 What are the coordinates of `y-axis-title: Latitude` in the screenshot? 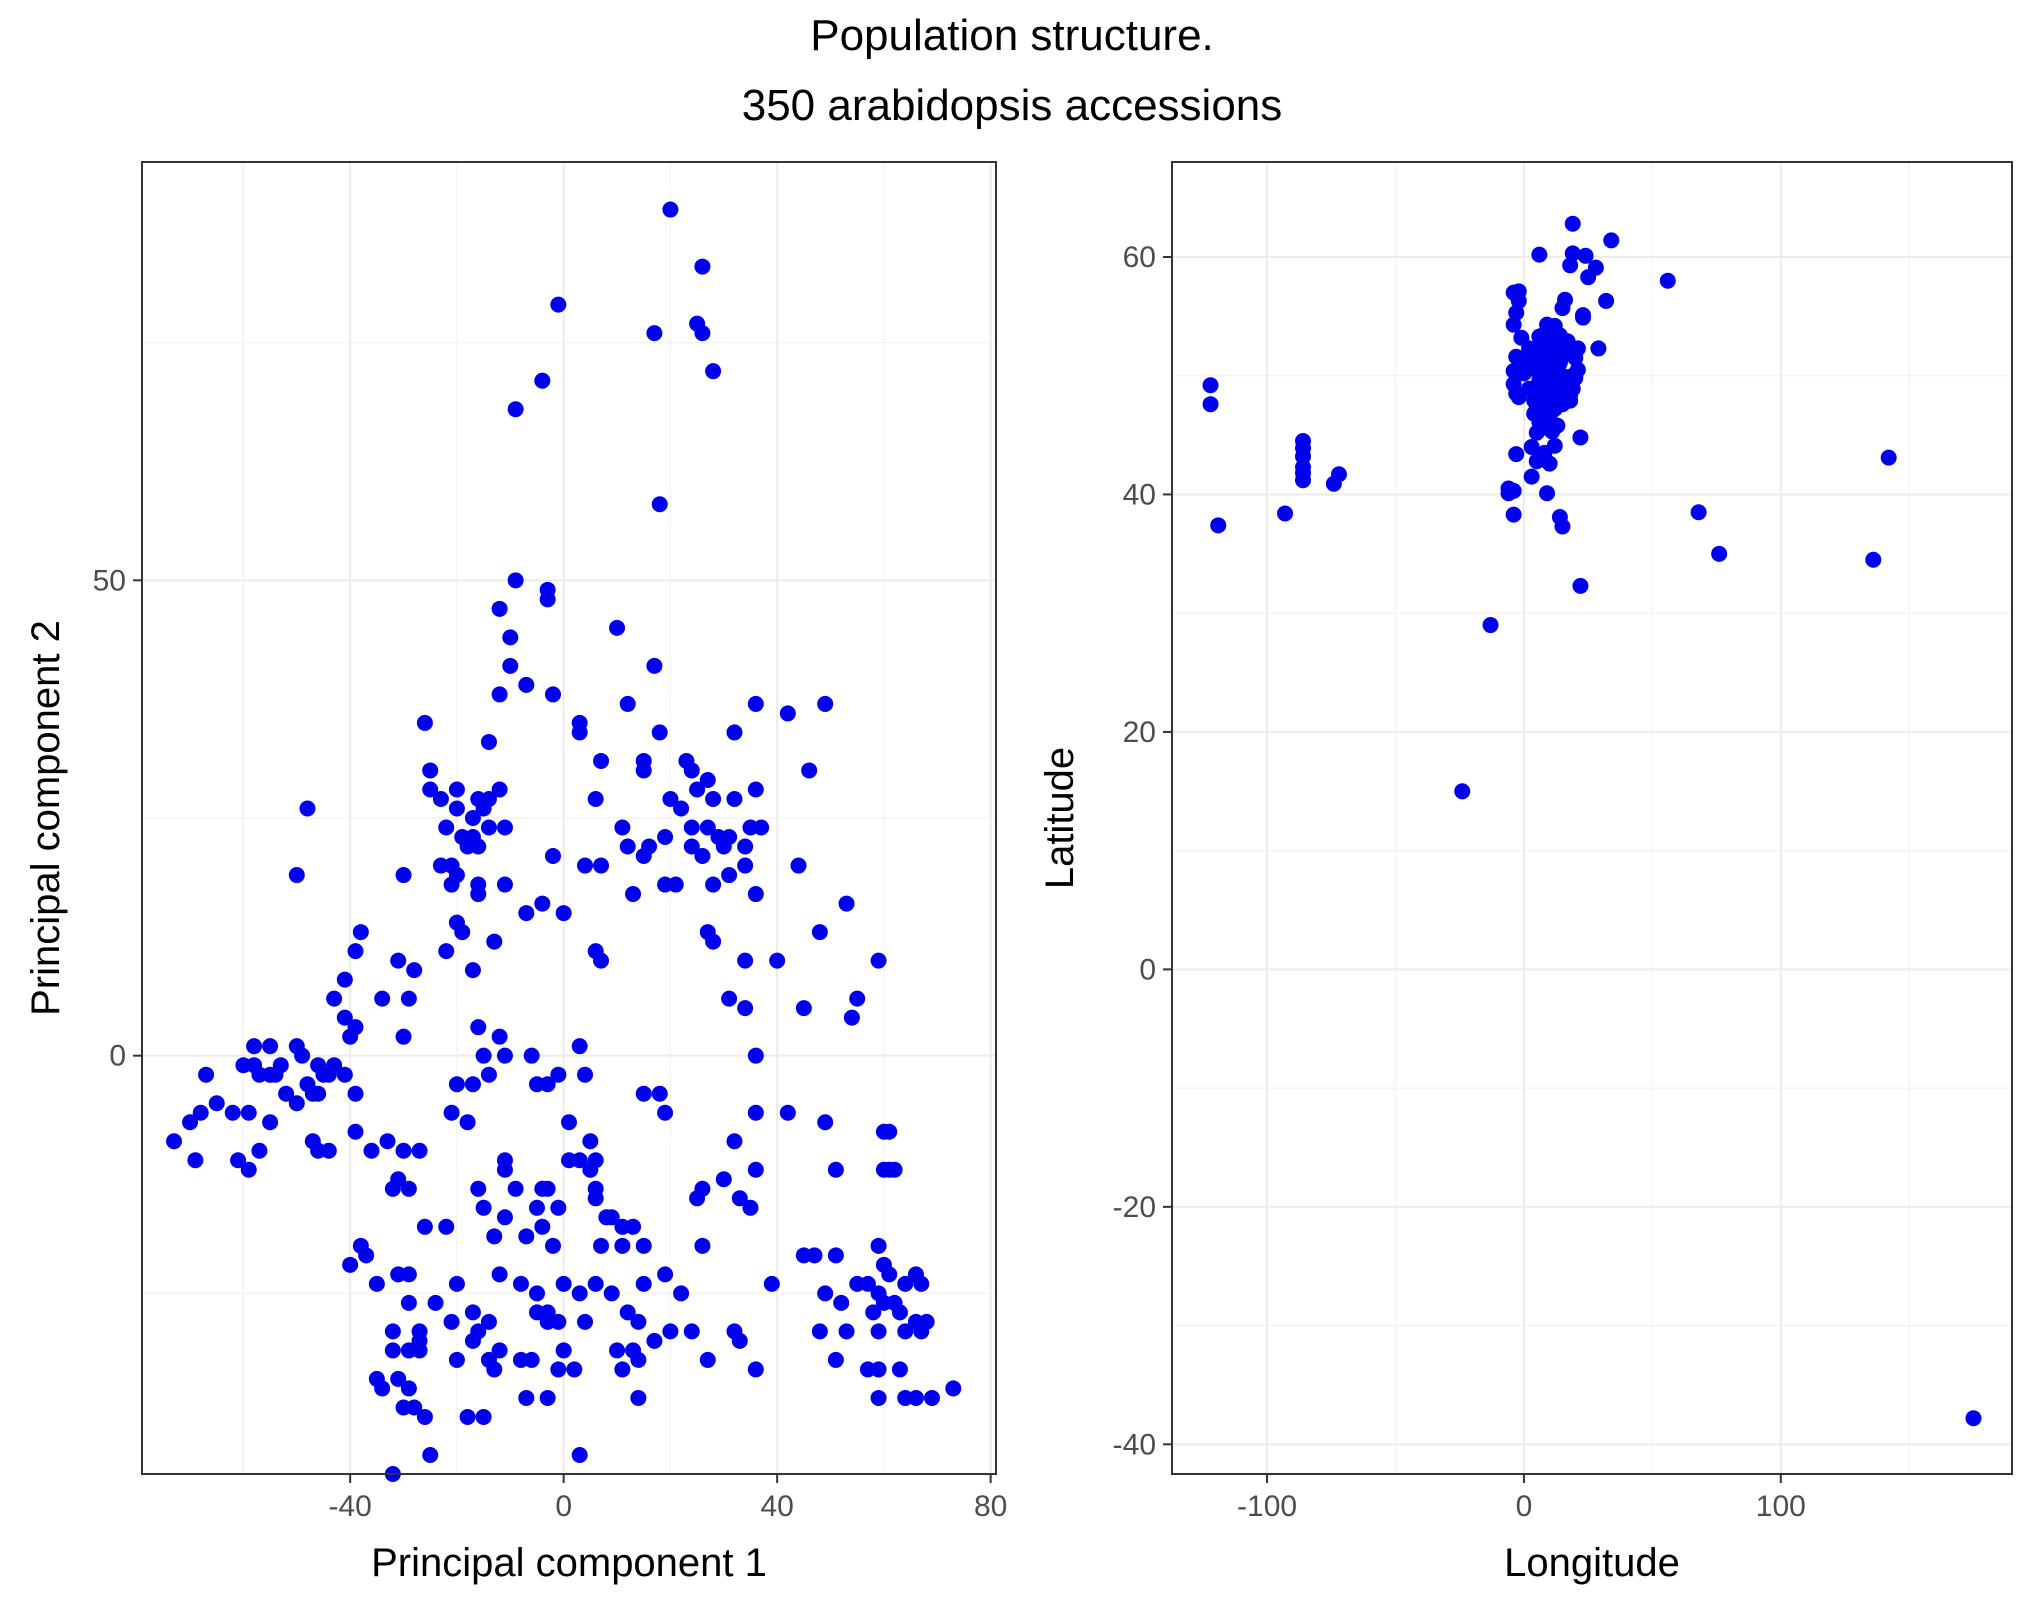 It's located at (1060, 818).